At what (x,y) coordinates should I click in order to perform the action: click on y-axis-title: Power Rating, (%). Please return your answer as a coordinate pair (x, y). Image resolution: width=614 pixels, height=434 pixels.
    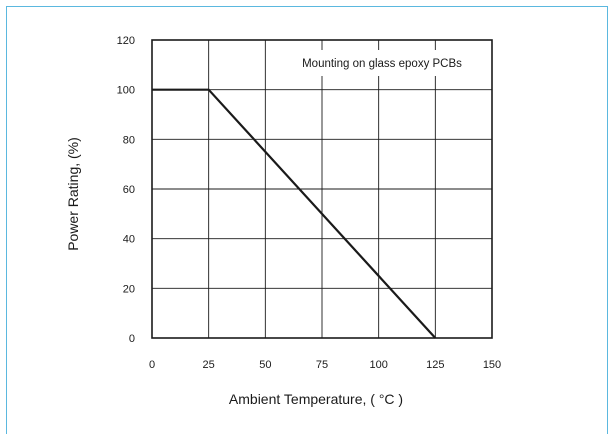
    Looking at the image, I should click on (73, 194).